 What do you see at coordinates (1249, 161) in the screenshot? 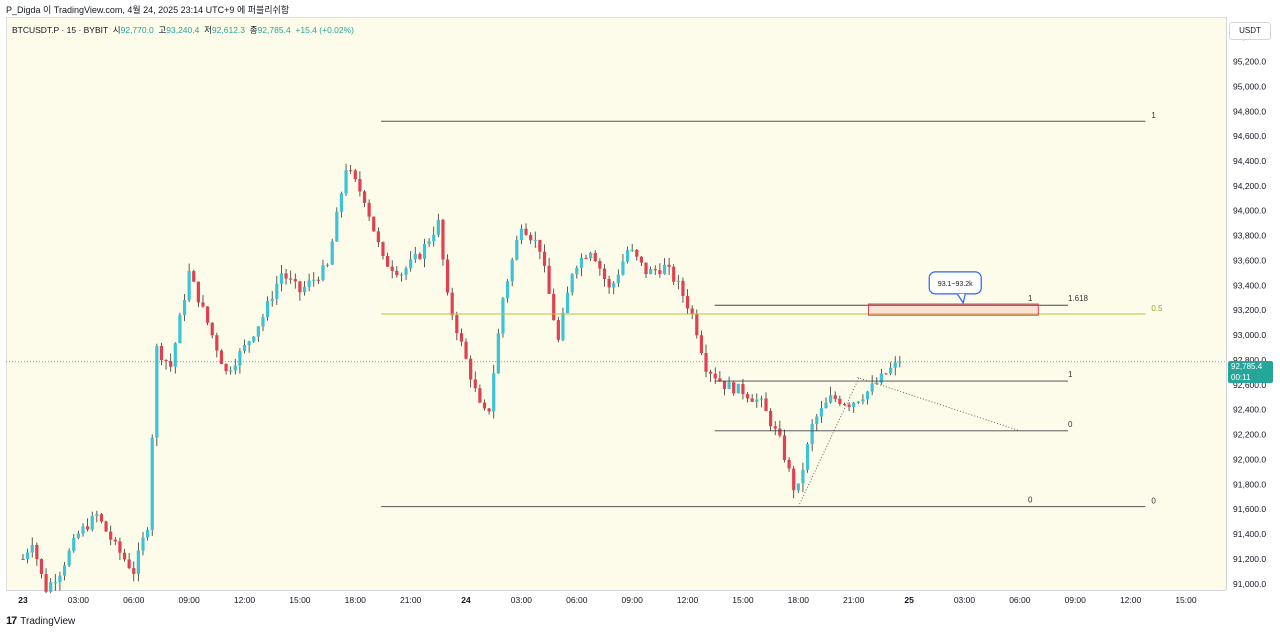
I see `y-tick-label: 94,400.0` at bounding box center [1249, 161].